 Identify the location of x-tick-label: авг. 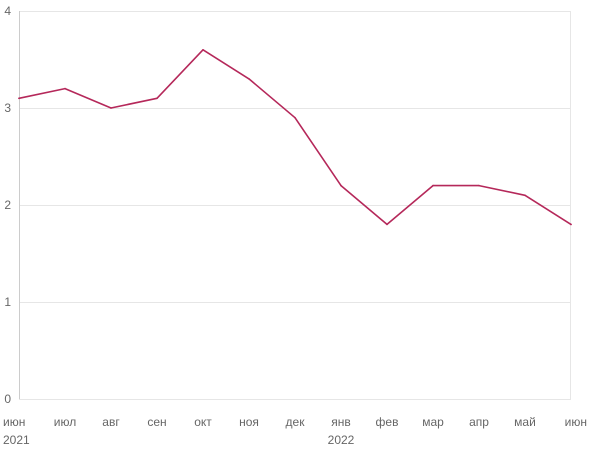
(111, 422).